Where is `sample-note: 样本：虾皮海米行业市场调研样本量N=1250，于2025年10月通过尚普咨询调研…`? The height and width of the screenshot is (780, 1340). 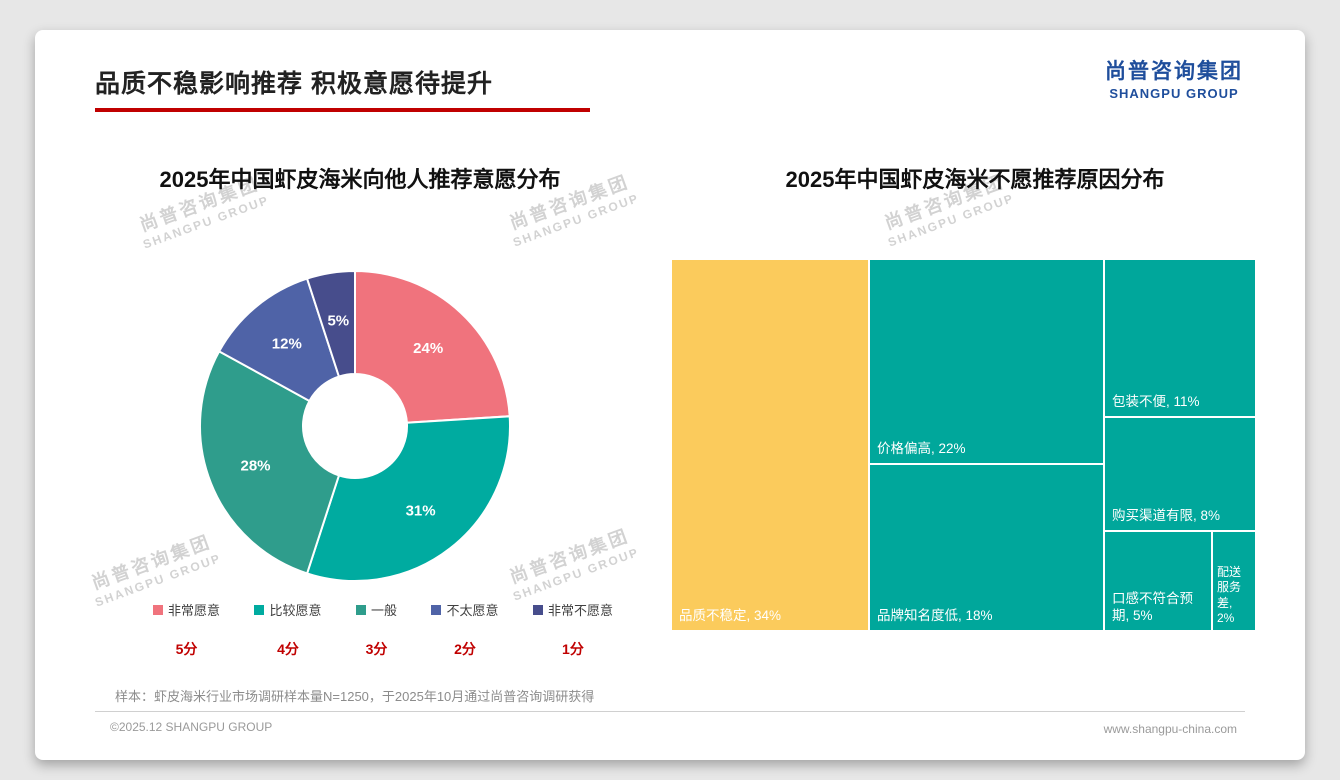 sample-note: 样本：虾皮海米行业市场调研样本量N=1250，于2025年10月通过尚普咨询调研… is located at coordinates (355, 696).